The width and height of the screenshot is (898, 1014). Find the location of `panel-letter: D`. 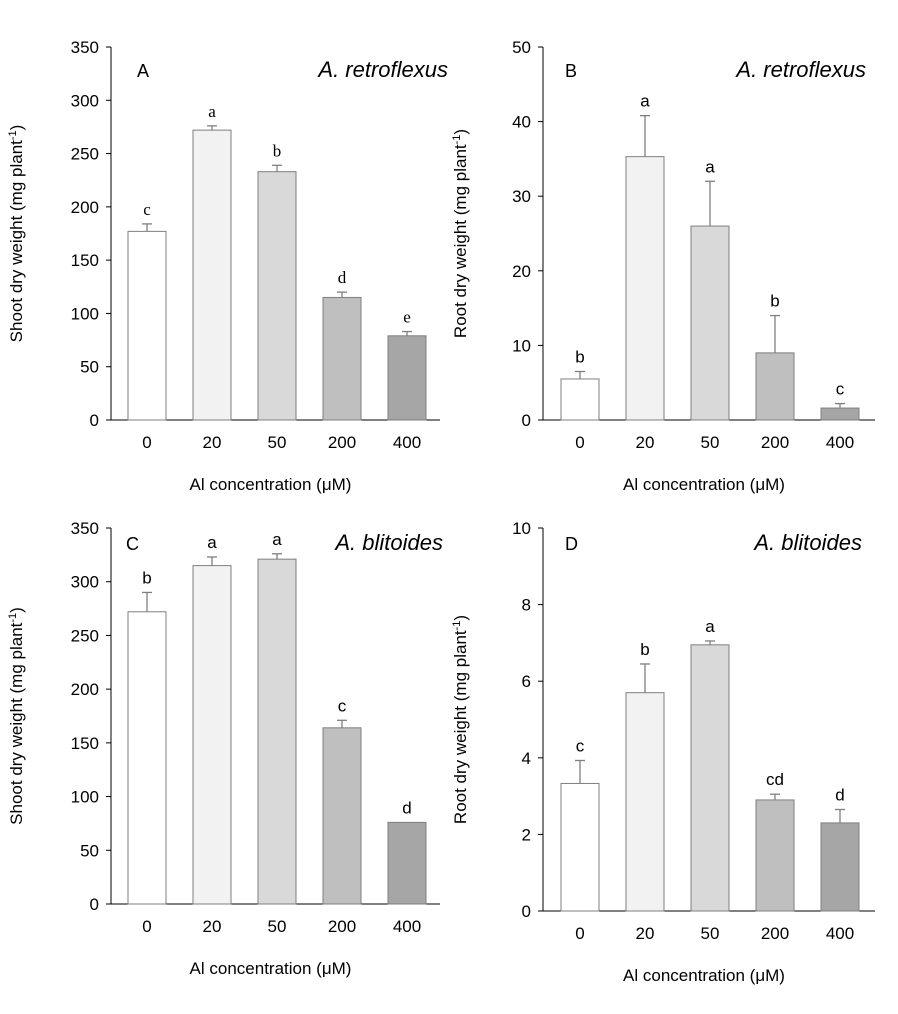

panel-letter: D is located at coordinates (571, 544).